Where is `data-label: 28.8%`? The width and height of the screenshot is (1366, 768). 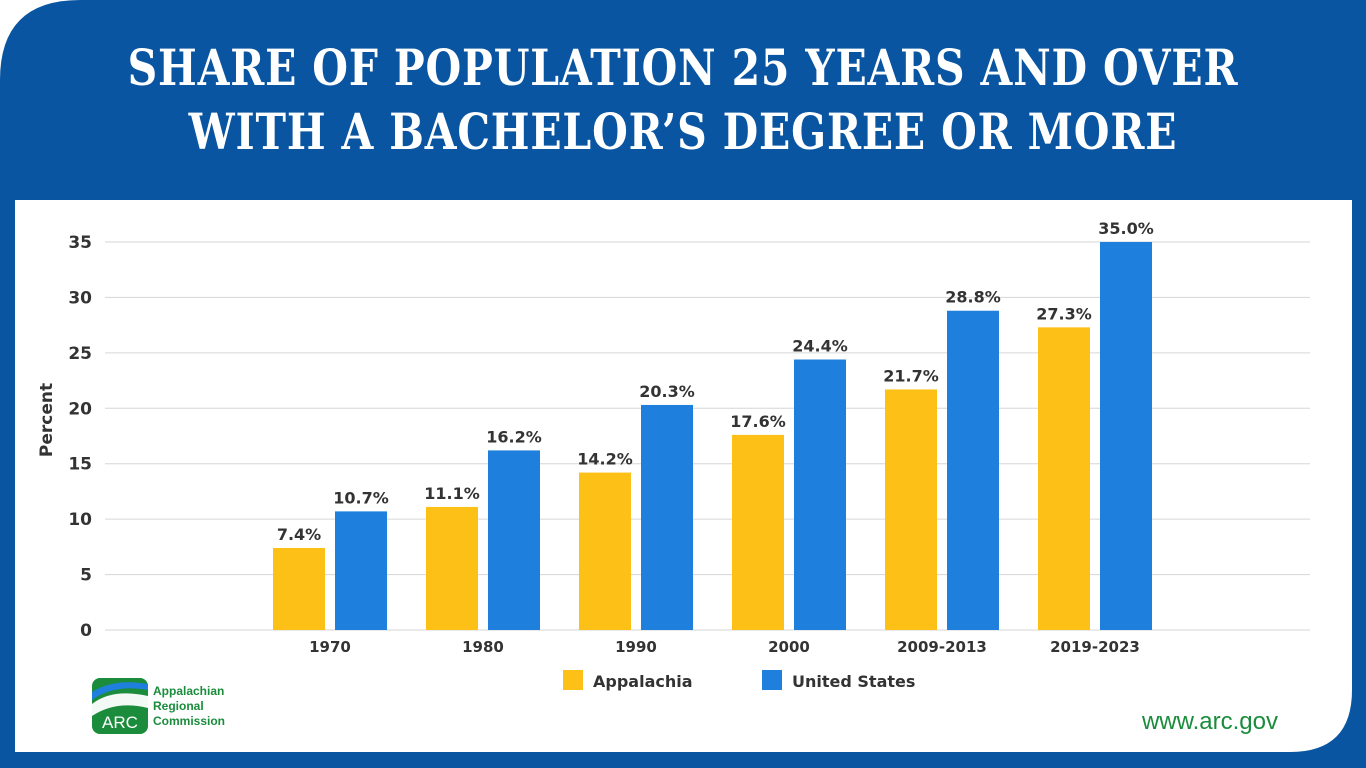 data-label: 28.8% is located at coordinates (973, 297).